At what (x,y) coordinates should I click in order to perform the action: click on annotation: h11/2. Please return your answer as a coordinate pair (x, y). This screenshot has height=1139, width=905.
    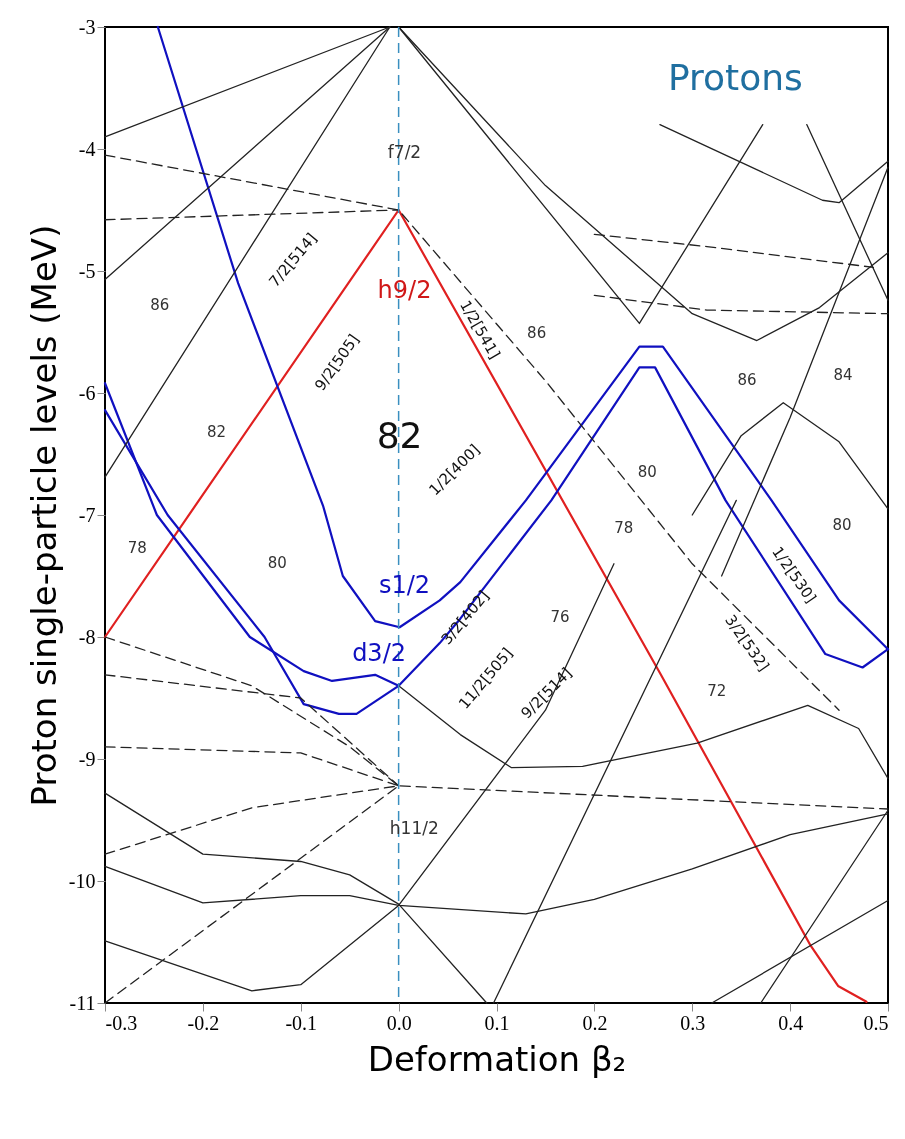
    Looking at the image, I should click on (414, 827).